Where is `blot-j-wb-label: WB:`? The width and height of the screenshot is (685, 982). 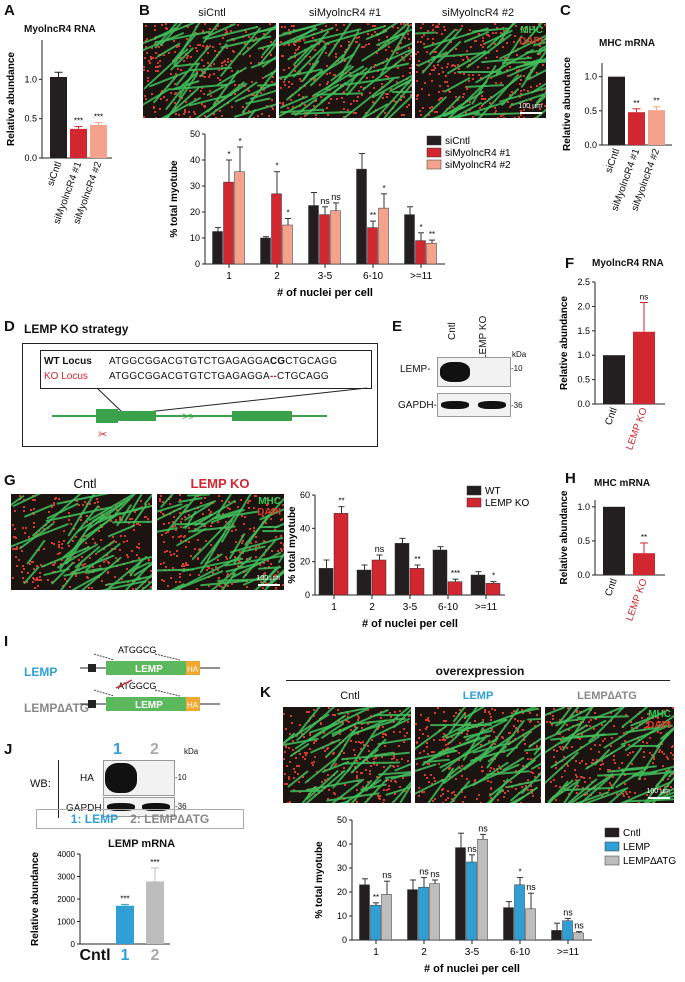 blot-j-wb-label: WB: is located at coordinates (40, 784).